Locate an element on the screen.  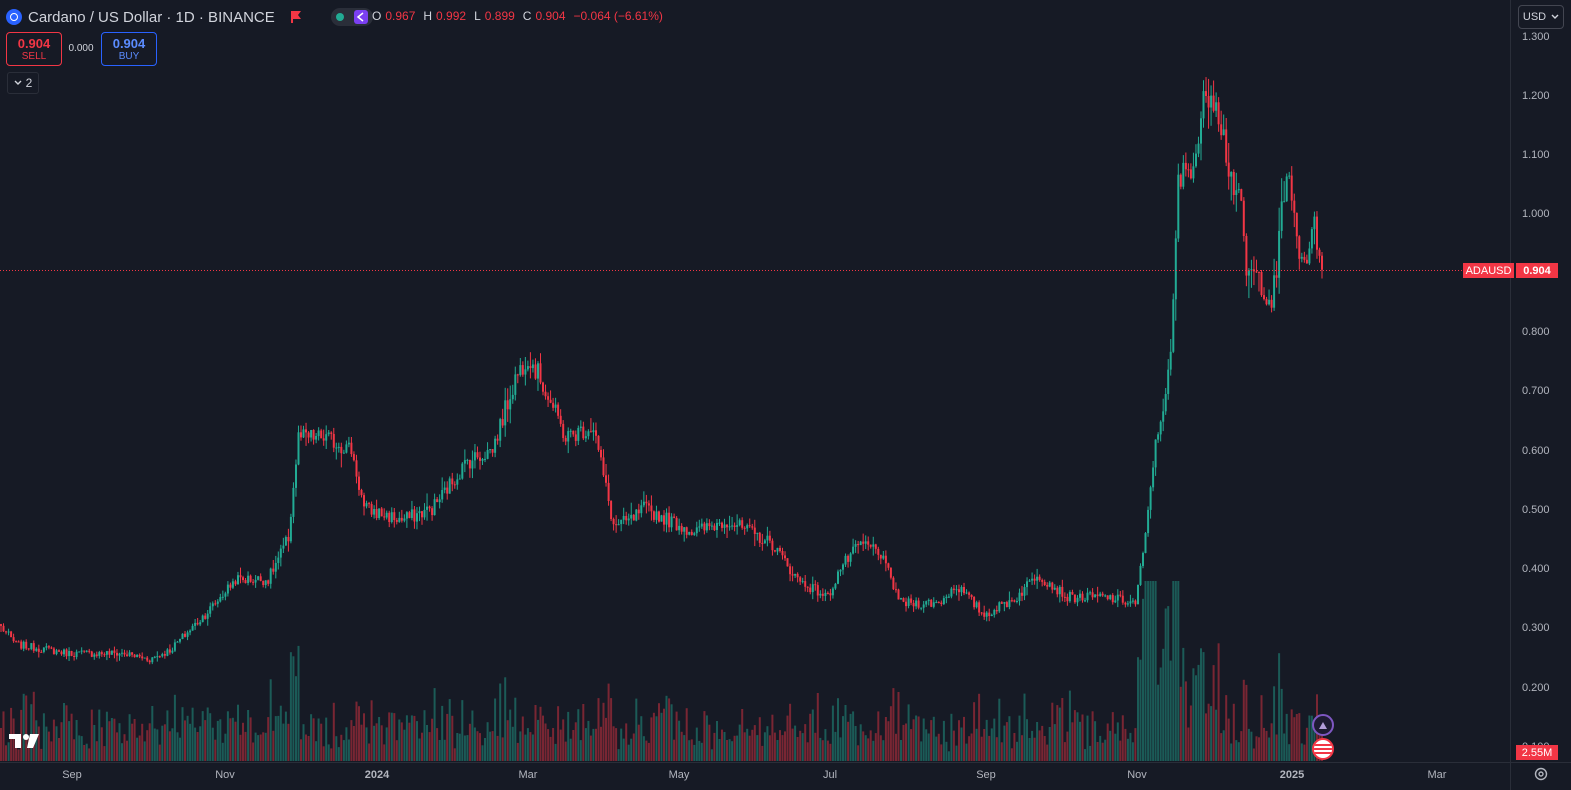
indicators-collapse-button: 2 is located at coordinates (23, 83).